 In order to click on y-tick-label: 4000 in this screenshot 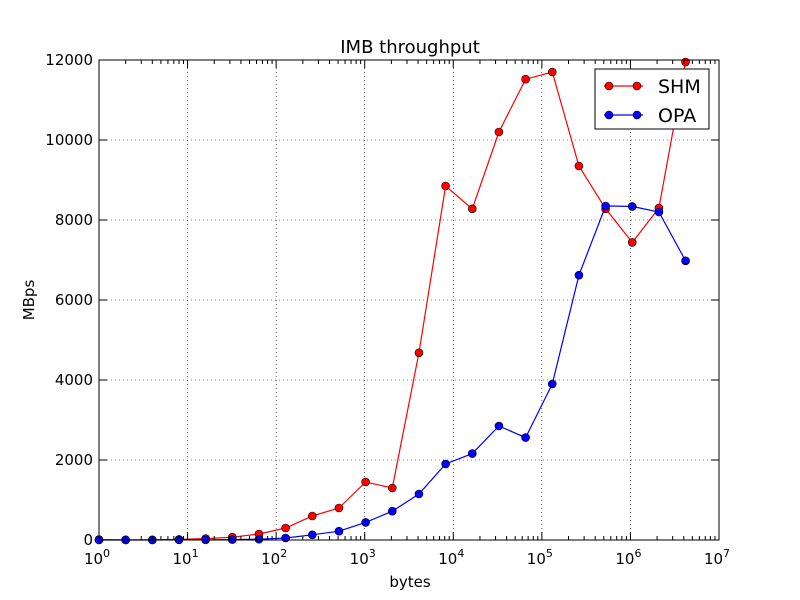, I will do `click(74, 380)`.